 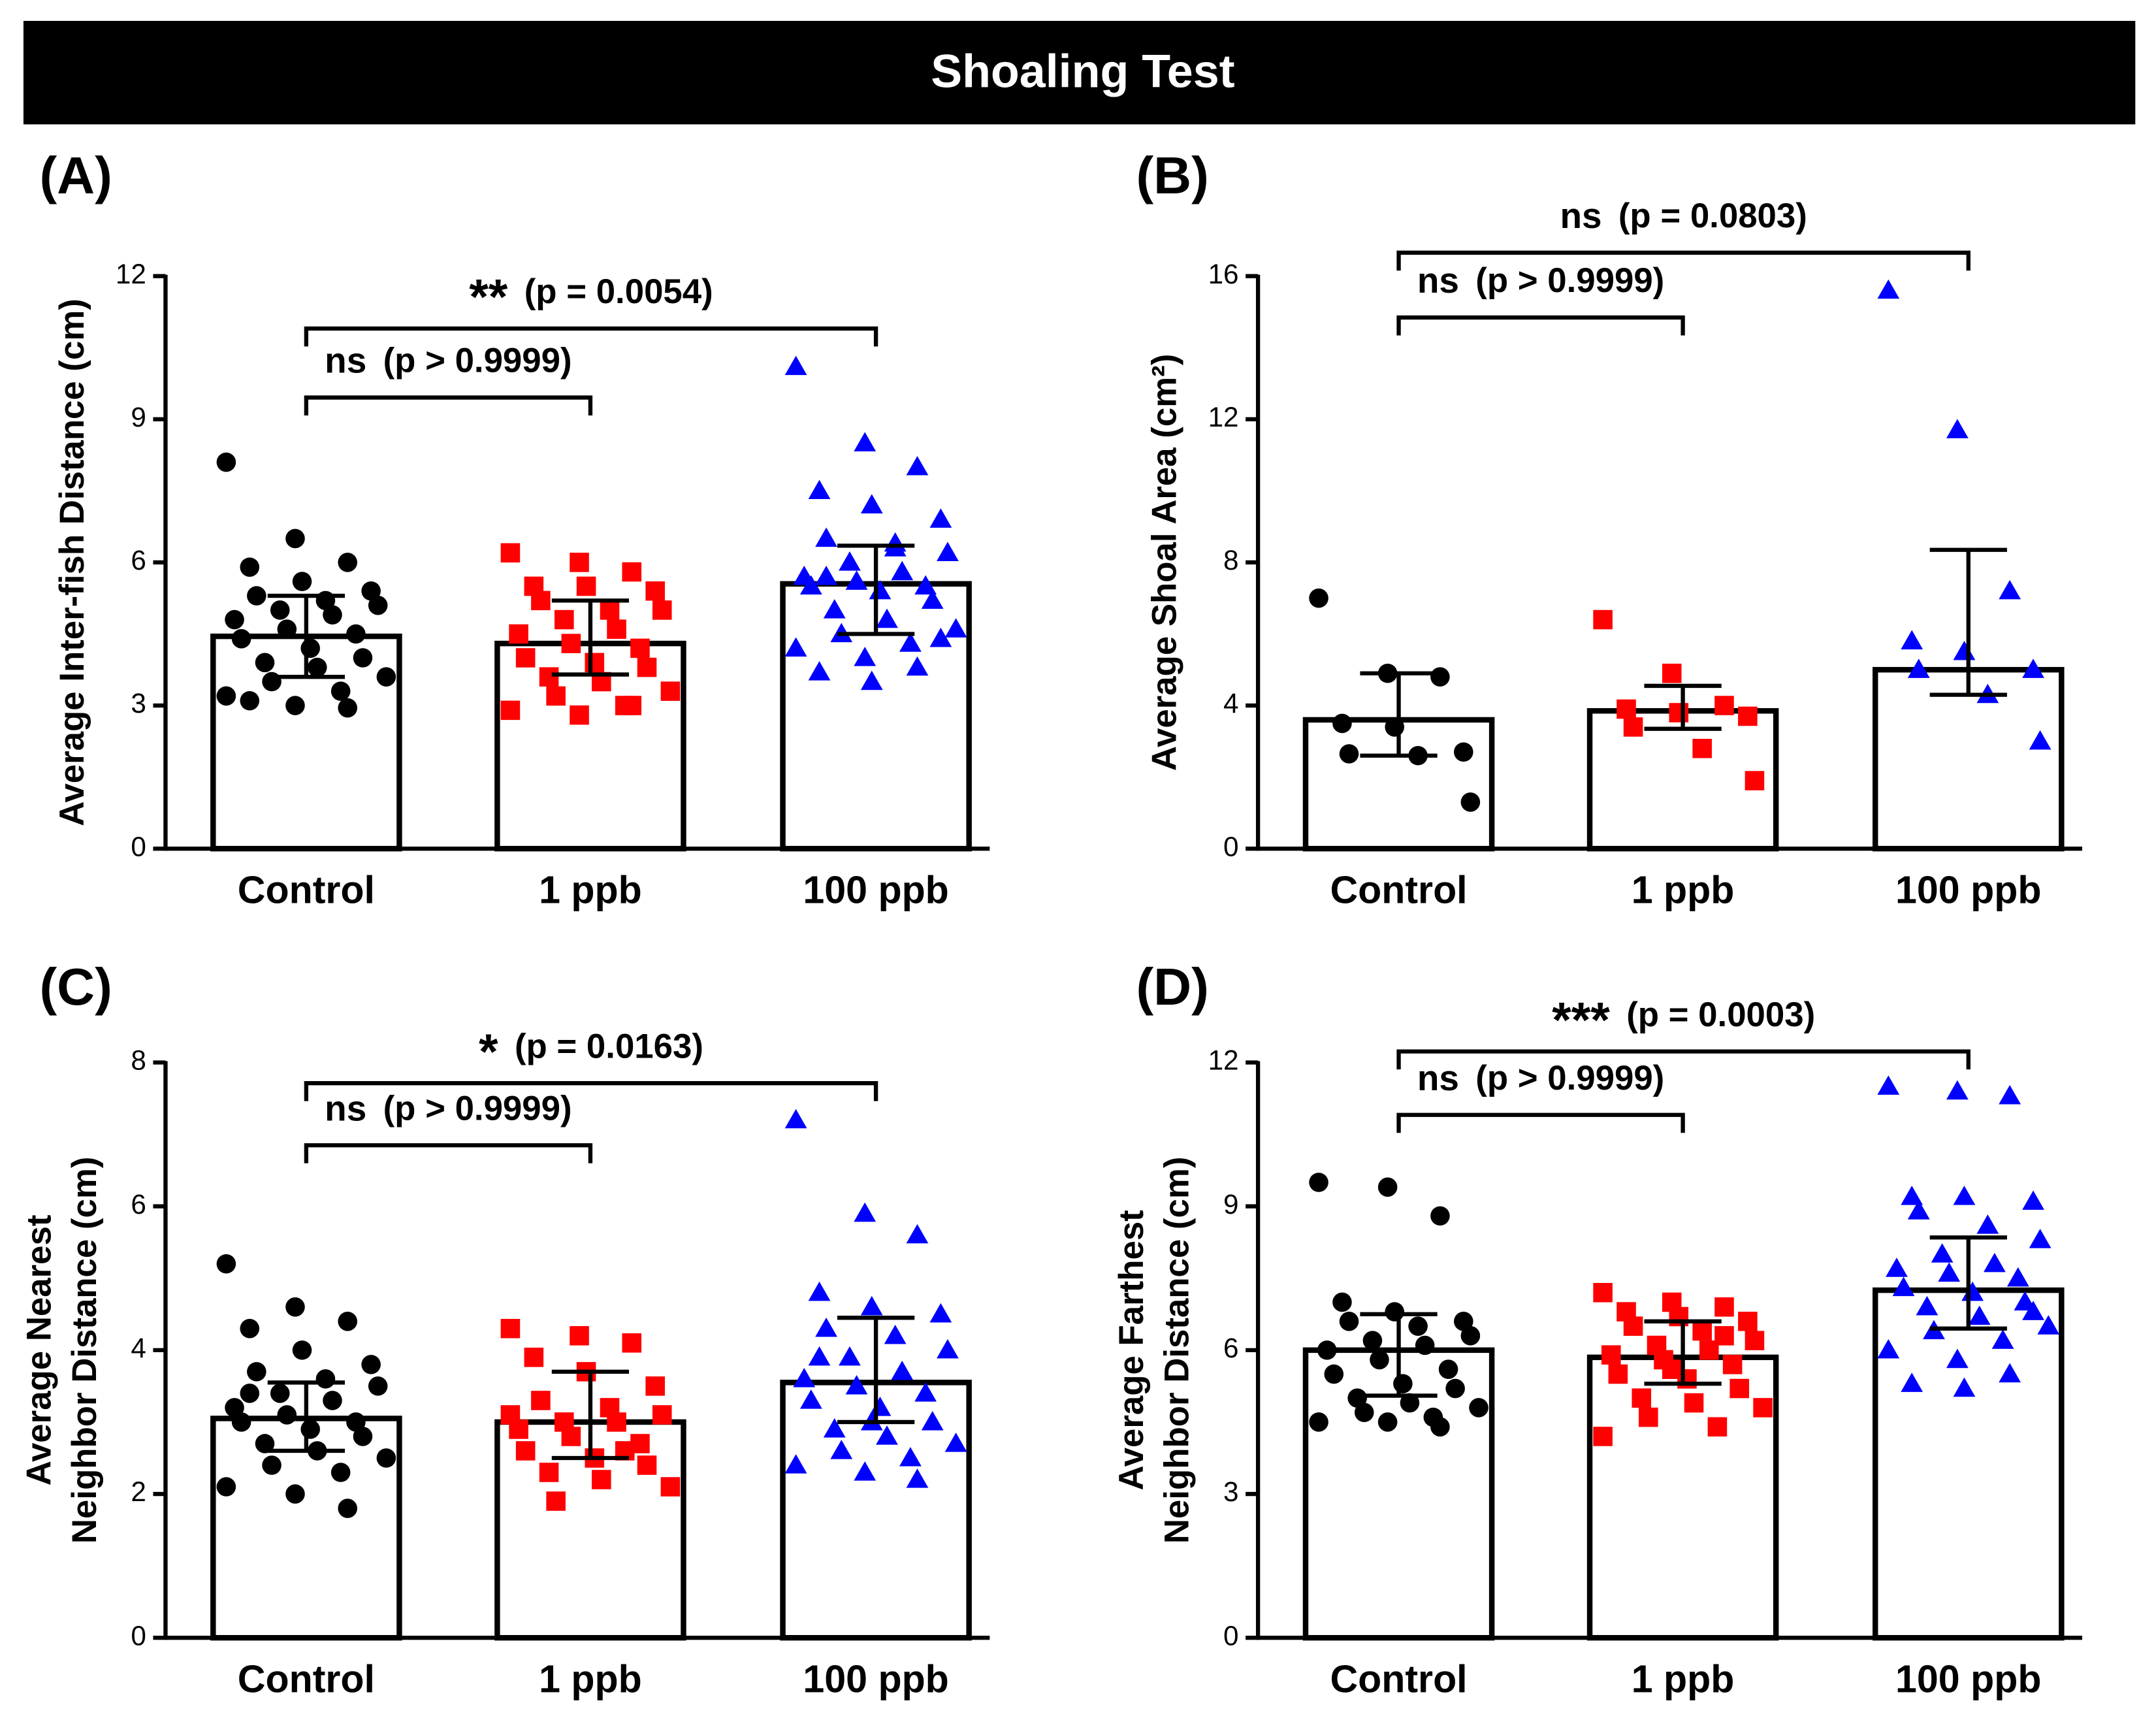 What do you see at coordinates (1230, 1491) in the screenshot?
I see `y-tick-label: 3` at bounding box center [1230, 1491].